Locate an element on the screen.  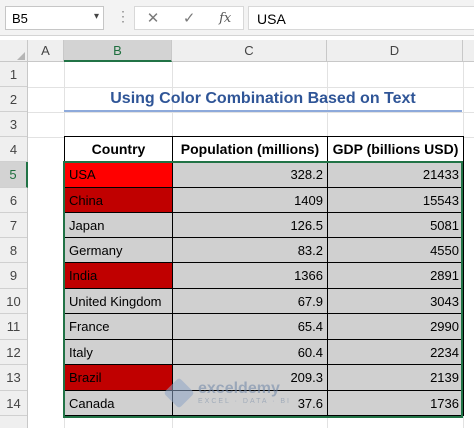
country-cell: France is located at coordinates (118, 326).